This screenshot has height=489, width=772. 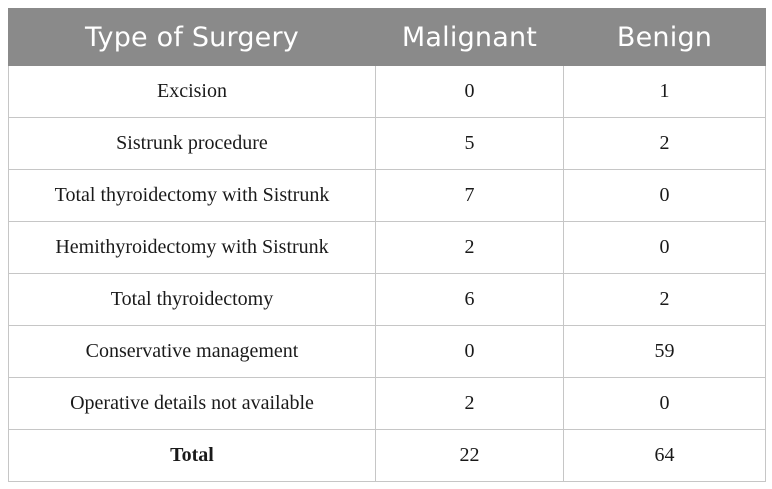 I want to click on malignant-count: 5, so click(x=469, y=143).